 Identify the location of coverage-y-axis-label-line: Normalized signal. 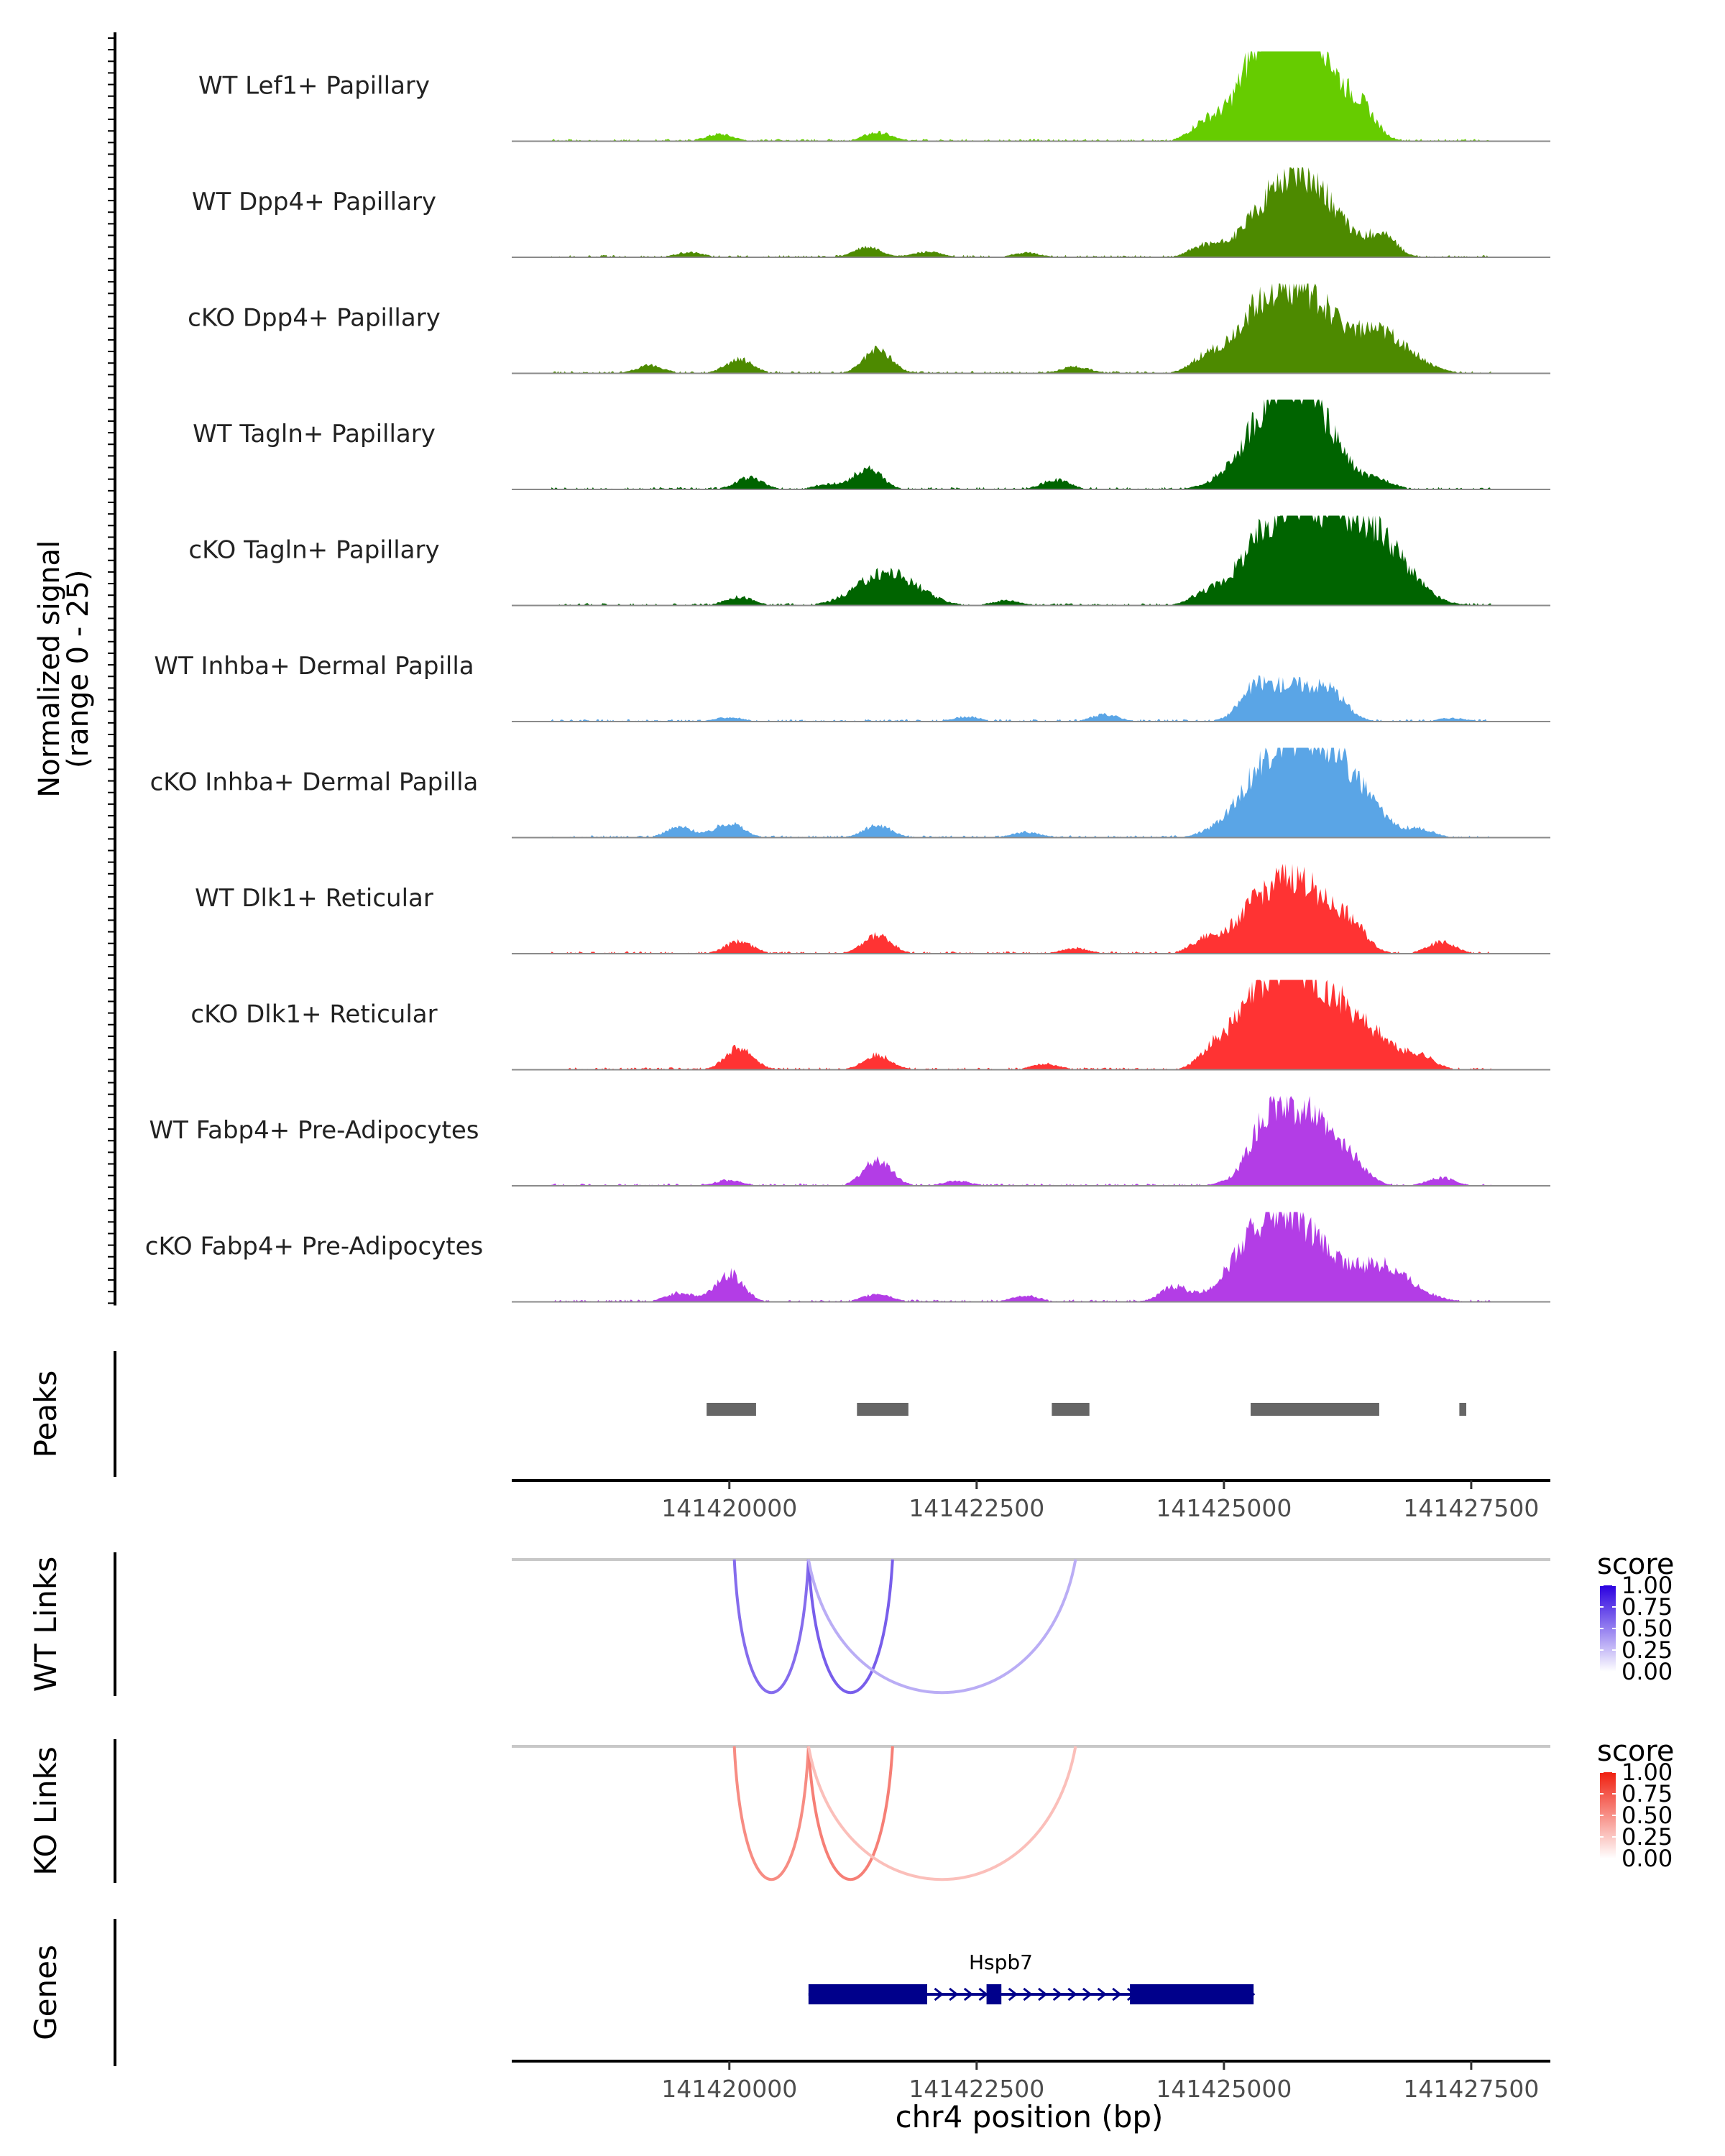
(49, 669).